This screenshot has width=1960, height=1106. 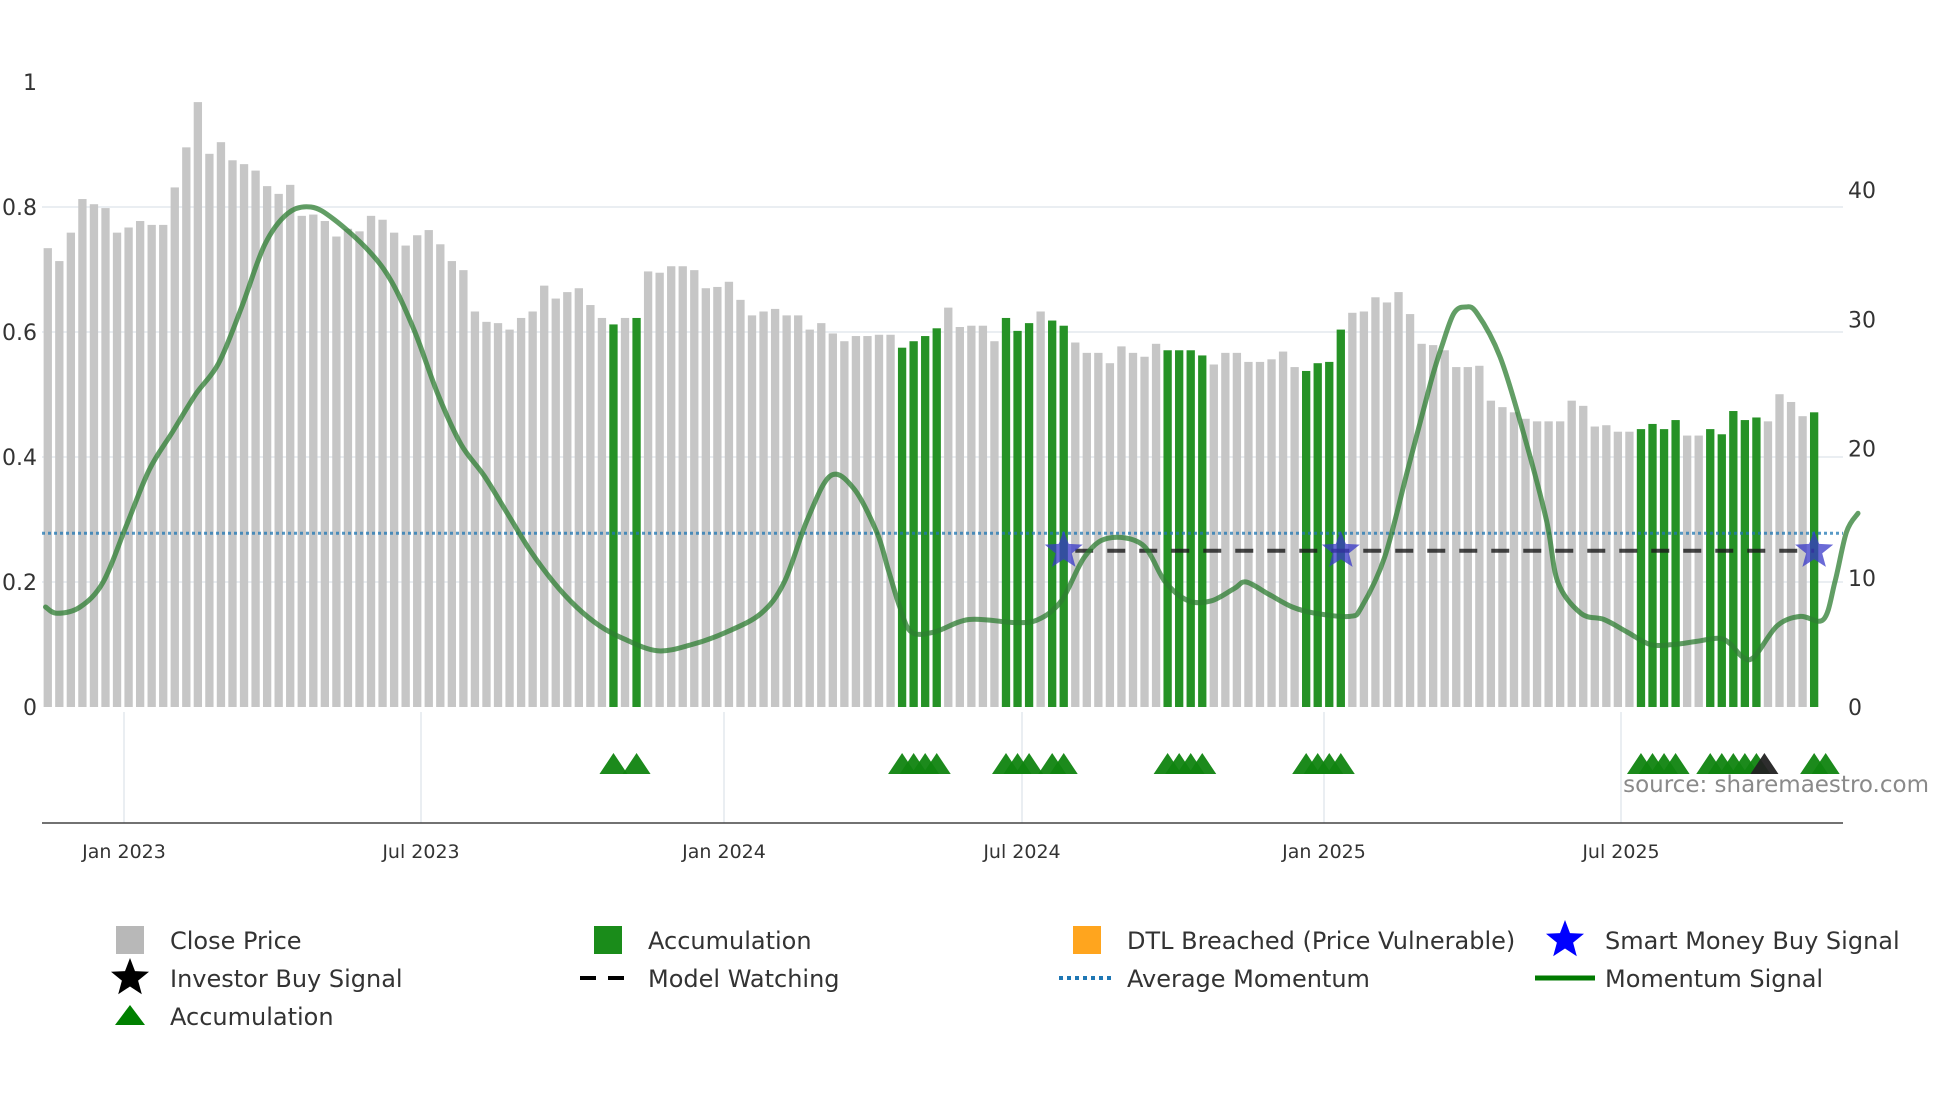 What do you see at coordinates (1862, 450) in the screenshot?
I see `right-axis-tick-label: 20` at bounding box center [1862, 450].